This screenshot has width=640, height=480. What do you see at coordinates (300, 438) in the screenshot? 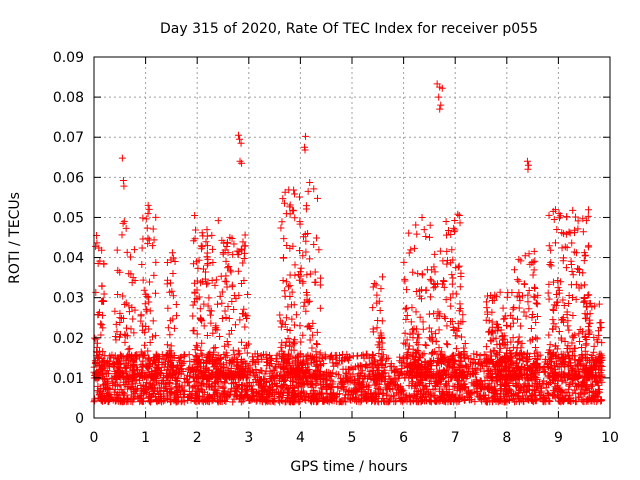
I see `x-tick-label: 4` at bounding box center [300, 438].